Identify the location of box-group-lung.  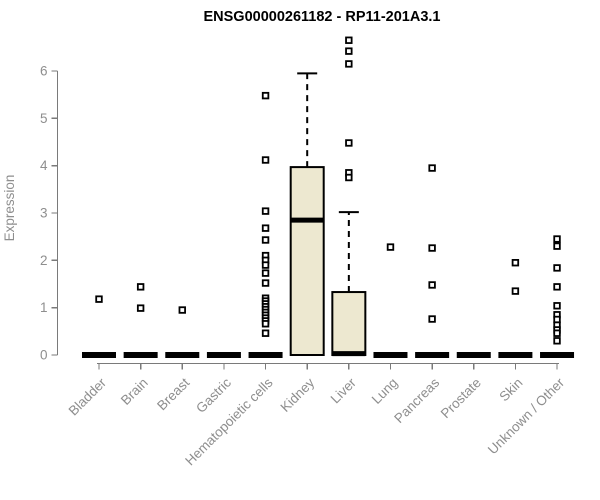
(390, 300).